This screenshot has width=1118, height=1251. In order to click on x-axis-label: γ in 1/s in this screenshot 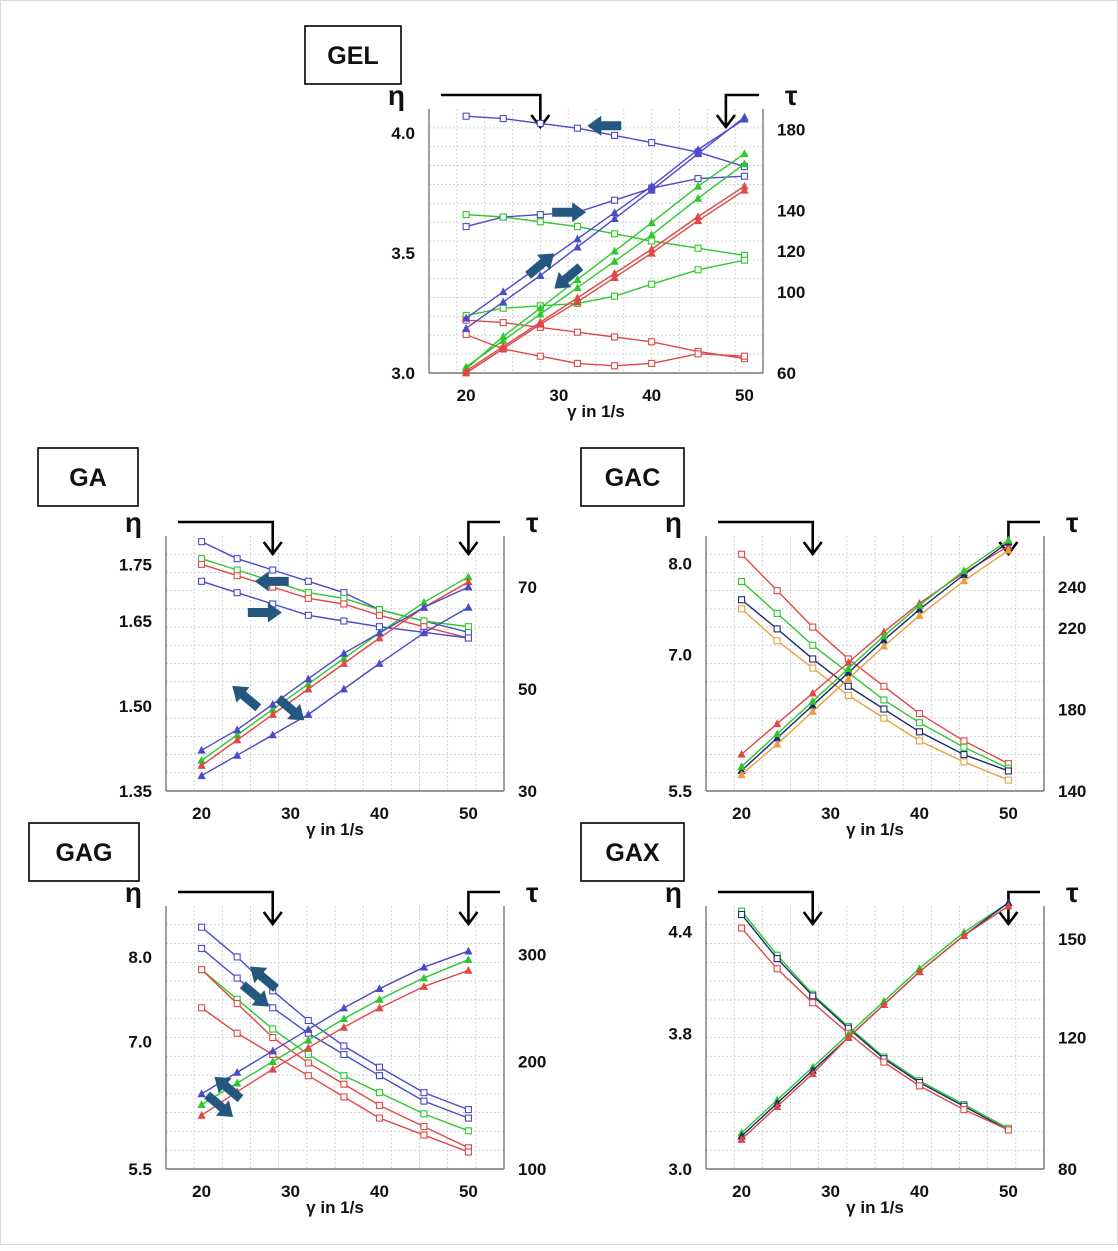, I will do `click(335, 829)`.